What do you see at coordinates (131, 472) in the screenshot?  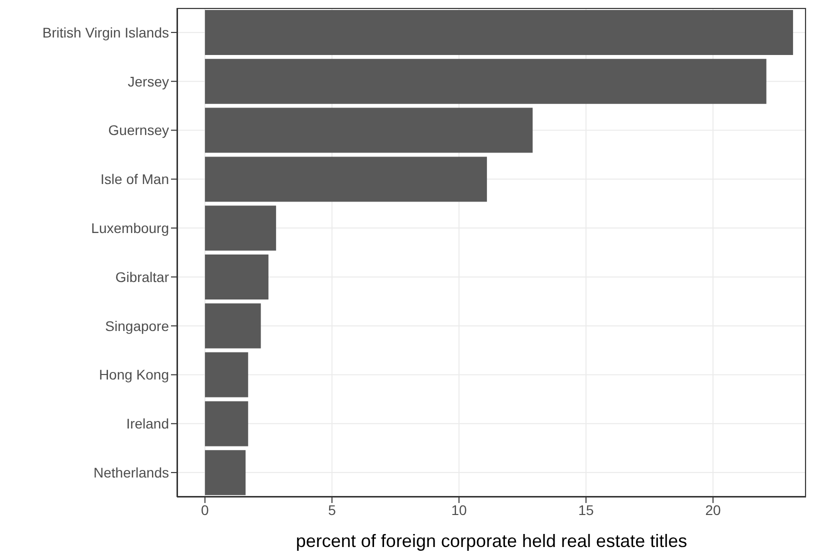 I see `y-tick-label: Netherlands` at bounding box center [131, 472].